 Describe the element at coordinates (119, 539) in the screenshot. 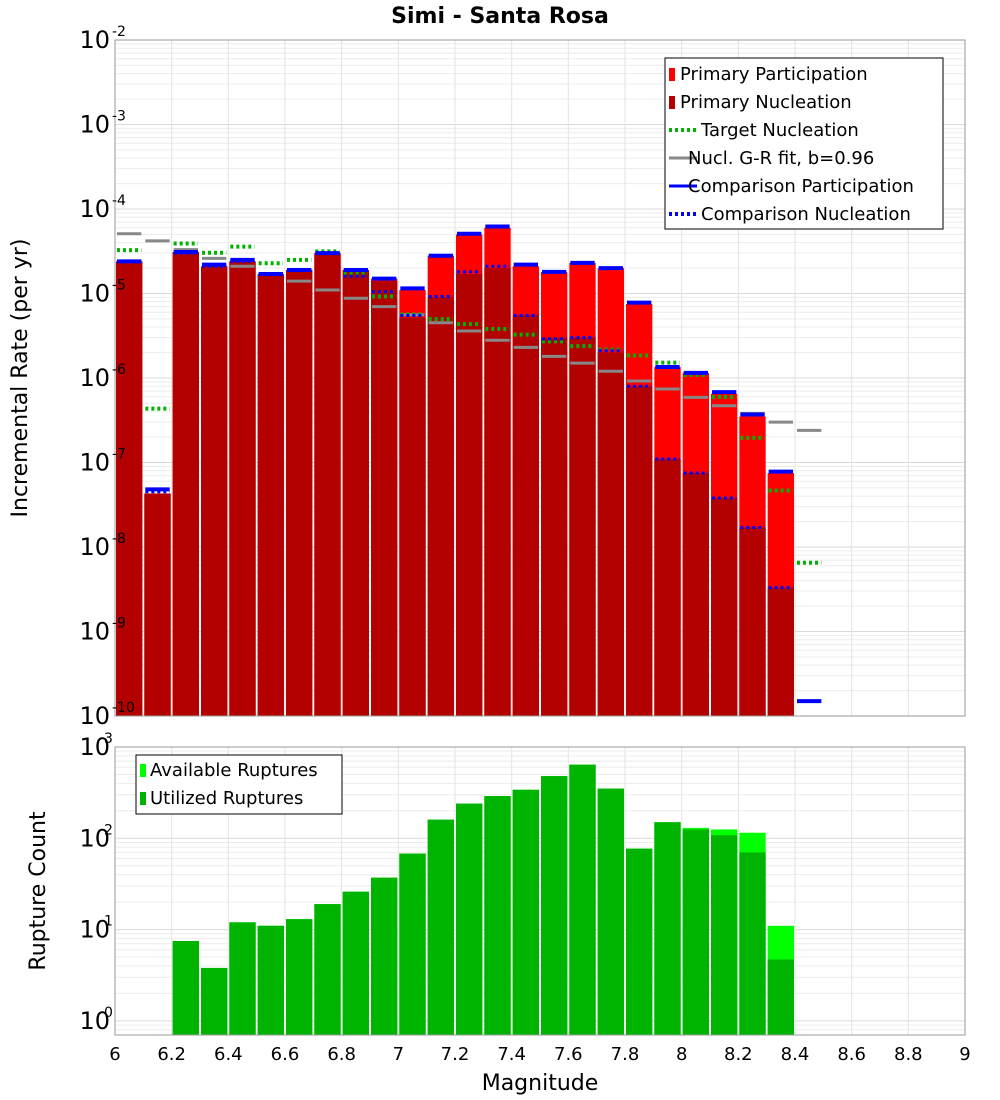

I see `y-tick-exponent: -8` at that location.